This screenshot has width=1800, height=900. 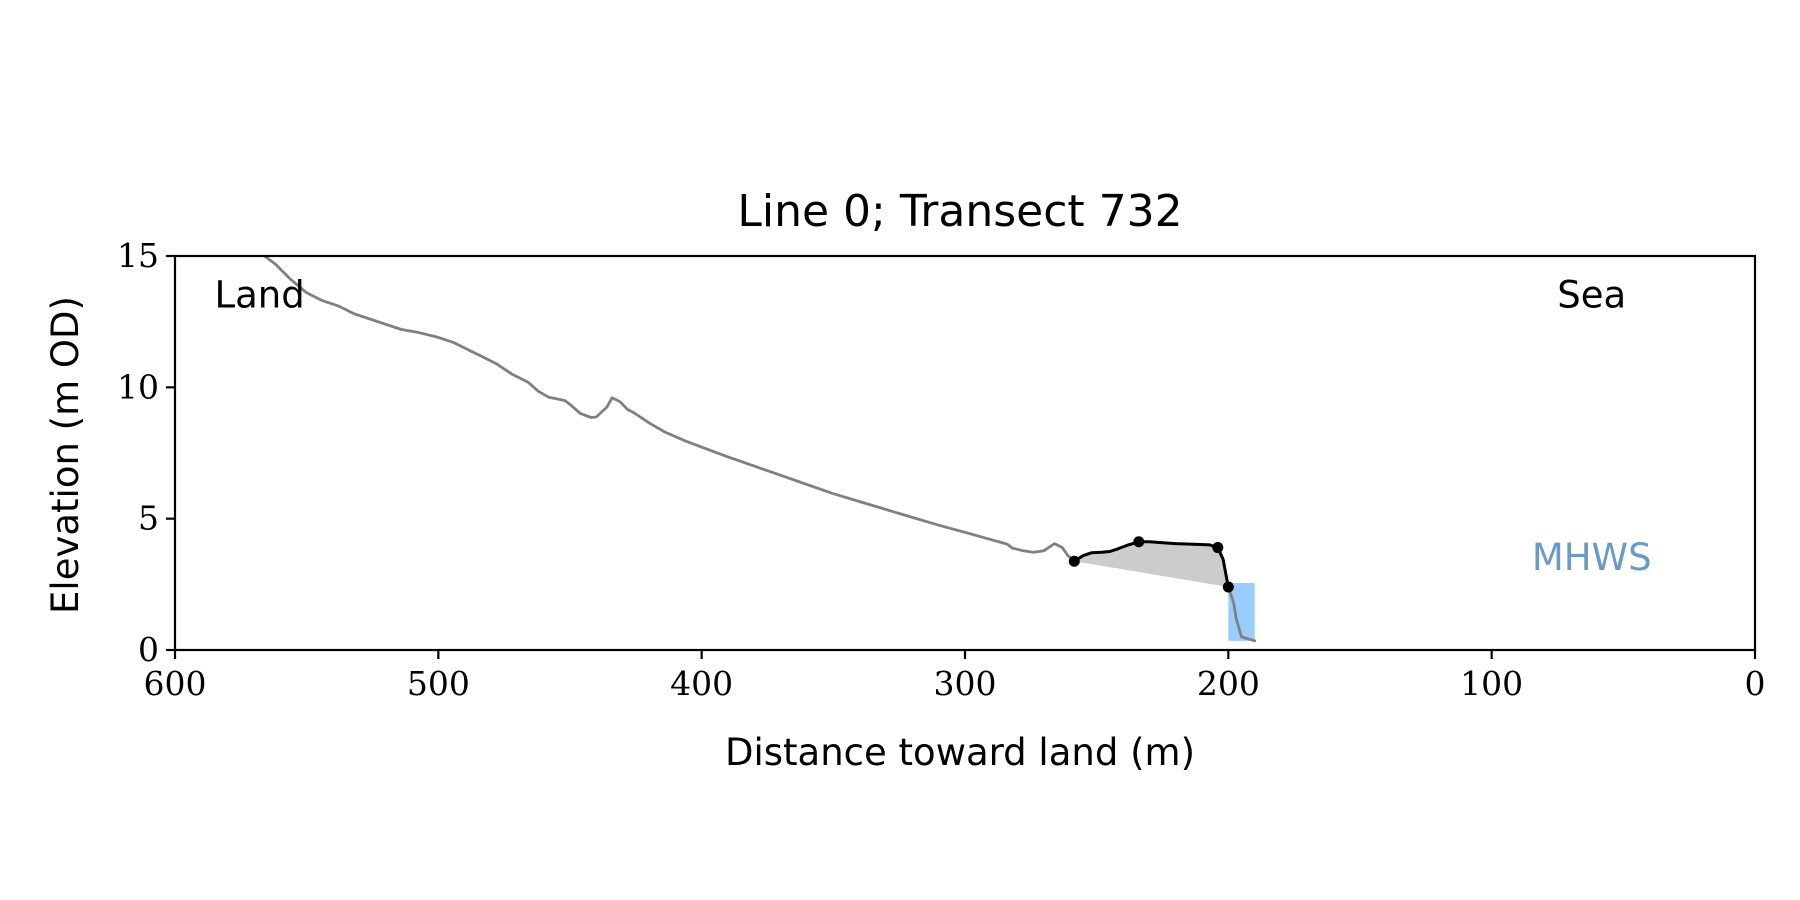 What do you see at coordinates (1592, 557) in the screenshot?
I see `annotation-mhws: MHWS` at bounding box center [1592, 557].